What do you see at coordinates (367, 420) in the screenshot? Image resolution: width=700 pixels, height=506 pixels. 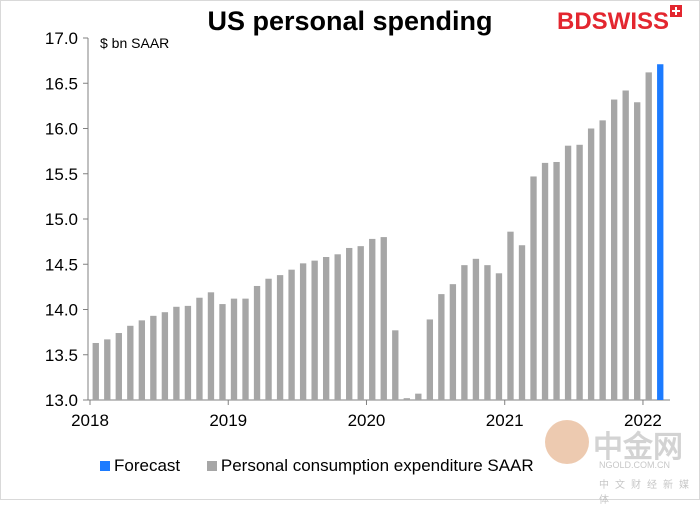 I see `x-tick-label: 2020` at bounding box center [367, 420].